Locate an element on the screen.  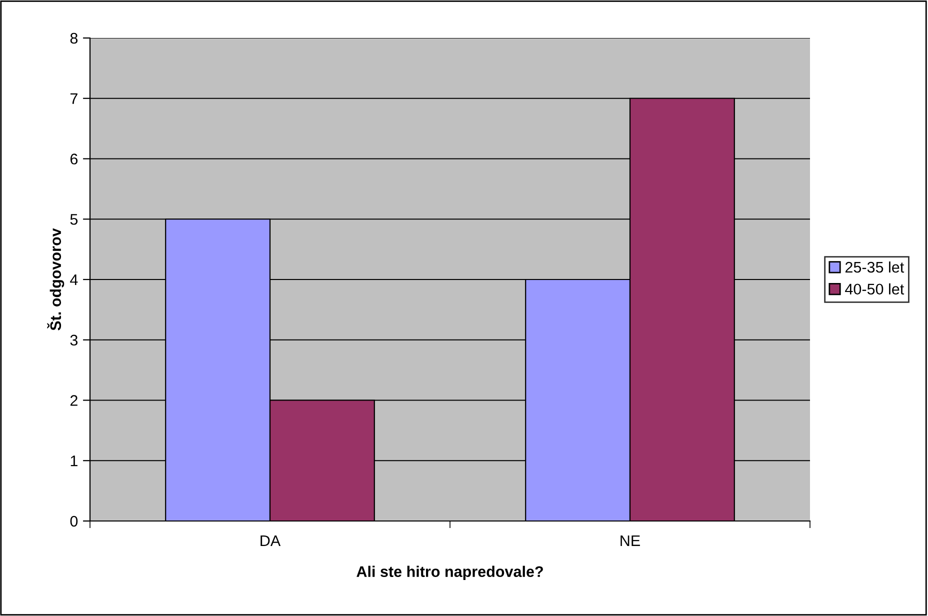
y-tick-label: 8 is located at coordinates (74, 38).